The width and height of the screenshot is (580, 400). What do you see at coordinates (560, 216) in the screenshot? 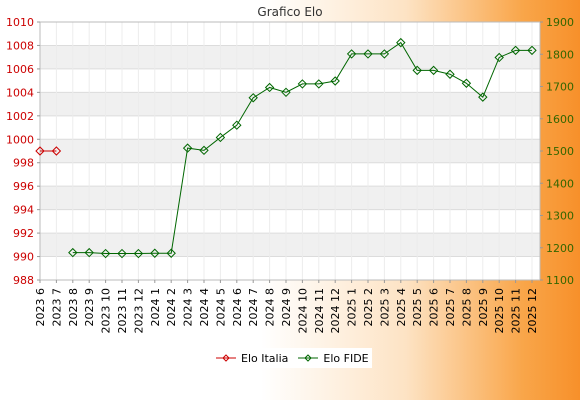
I see `tick-label-right: 1300` at bounding box center [560, 216].